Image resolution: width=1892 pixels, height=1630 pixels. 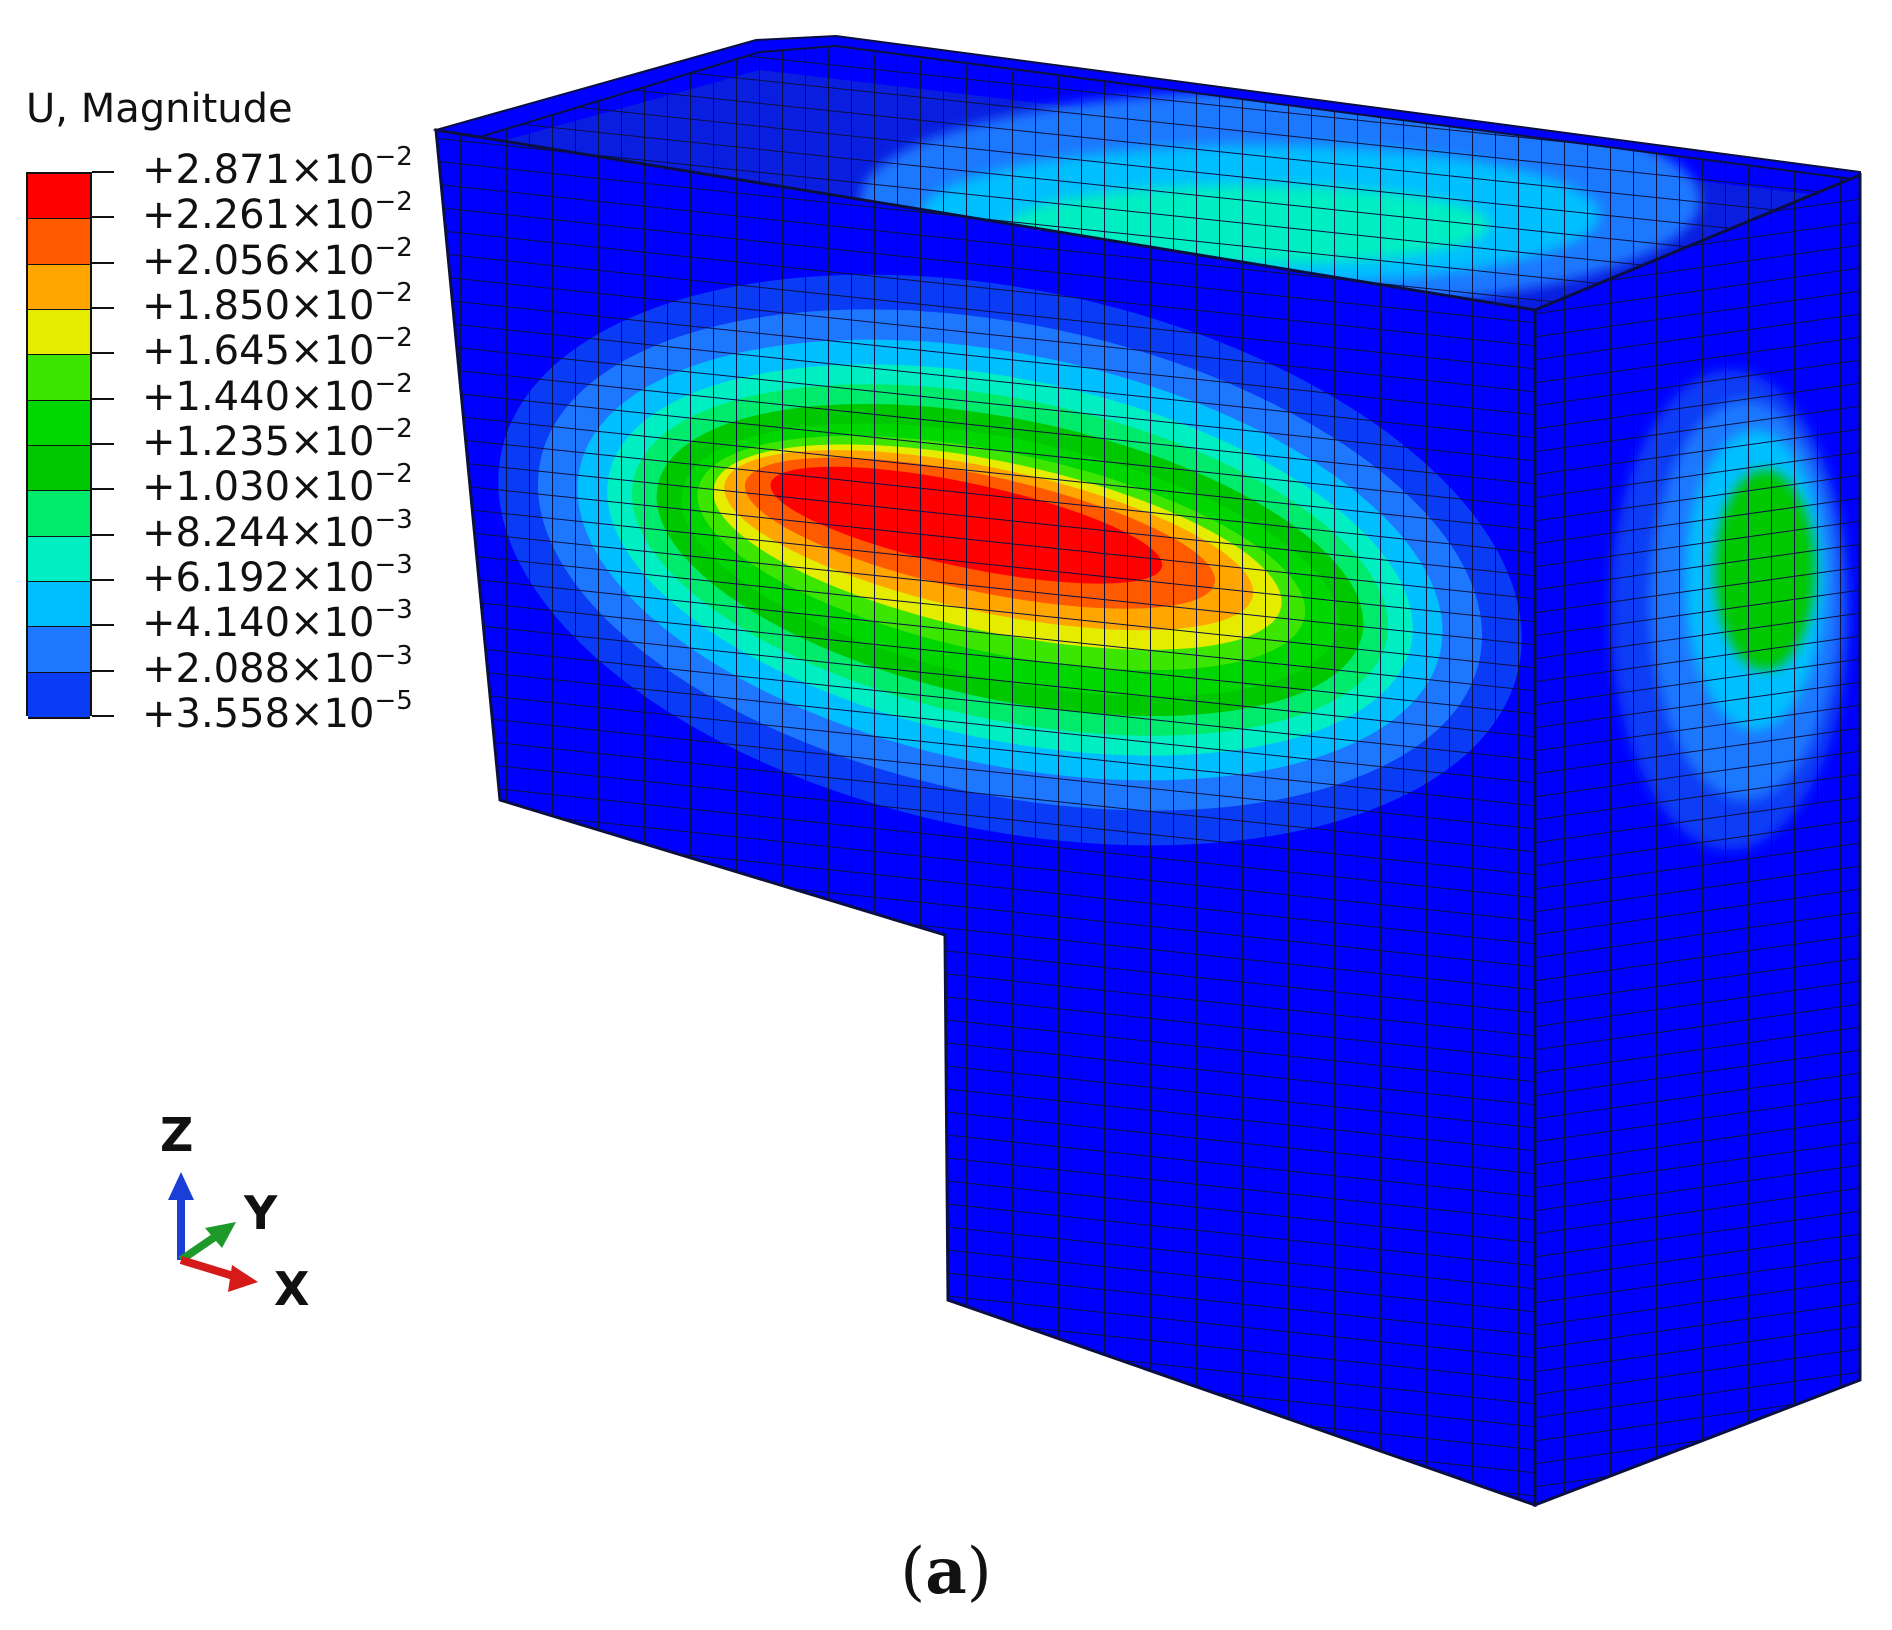 I want to click on x-arrow-head, so click(x=243, y=1278).